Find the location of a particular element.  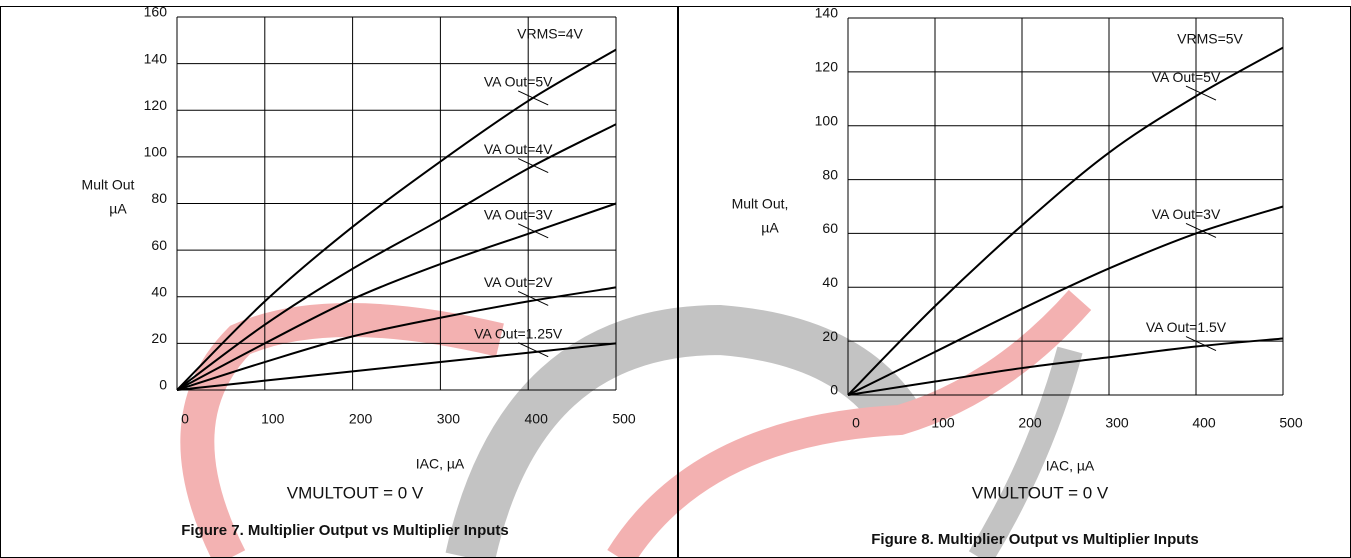

y-tick-label: 160 is located at coordinates (156, 12).